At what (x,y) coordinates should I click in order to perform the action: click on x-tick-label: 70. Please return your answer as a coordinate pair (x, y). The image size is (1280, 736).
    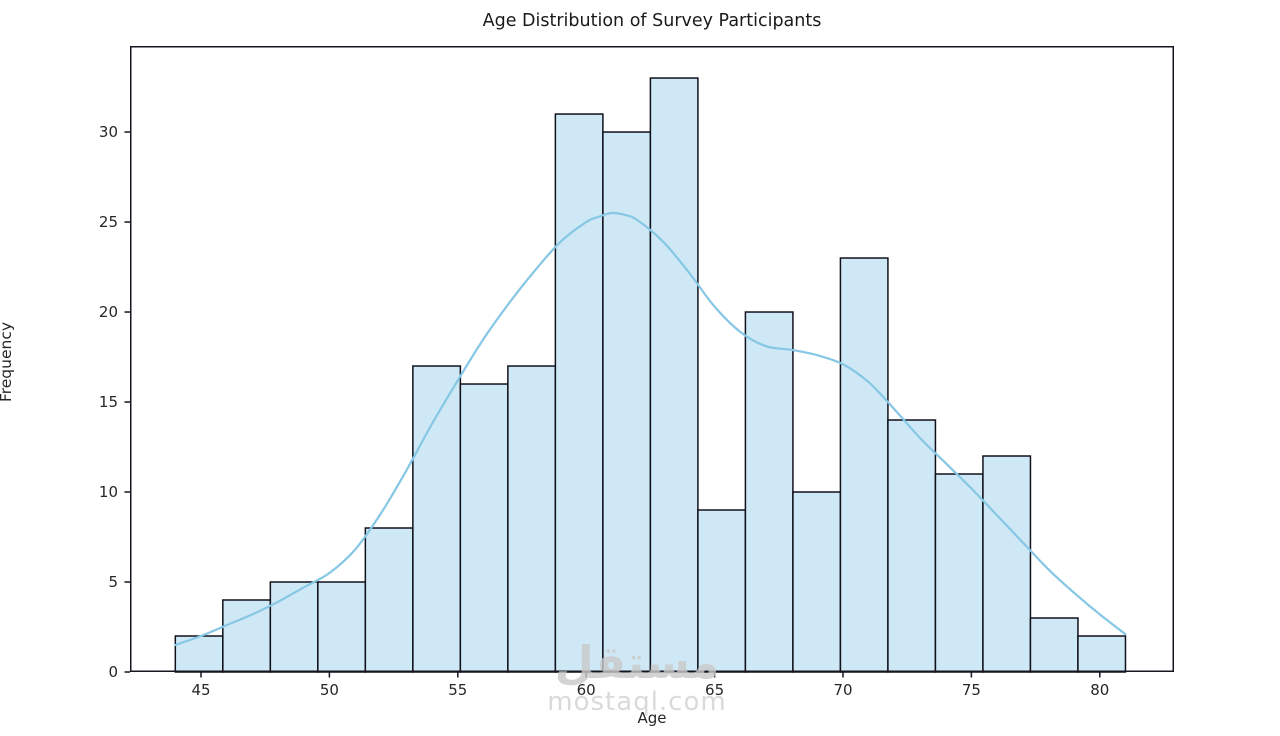
    Looking at the image, I should click on (843, 690).